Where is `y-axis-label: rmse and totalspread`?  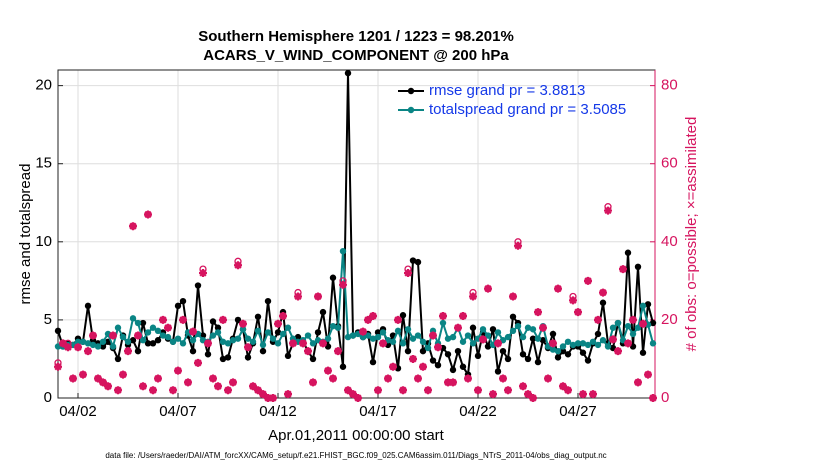 y-axis-label: rmse and totalspread is located at coordinates (25, 234).